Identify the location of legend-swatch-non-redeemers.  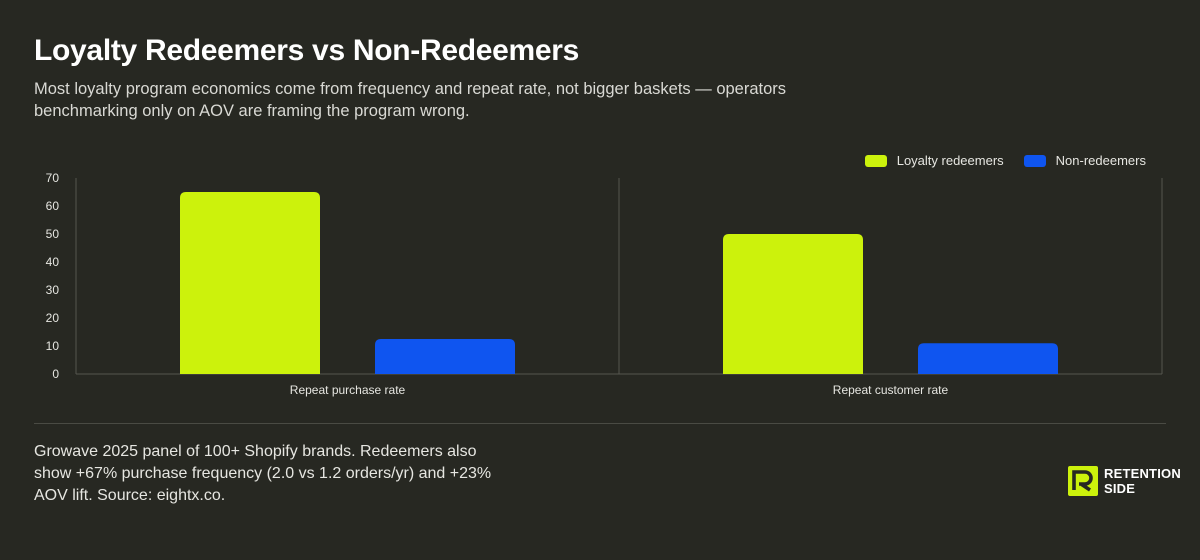
(1034, 160).